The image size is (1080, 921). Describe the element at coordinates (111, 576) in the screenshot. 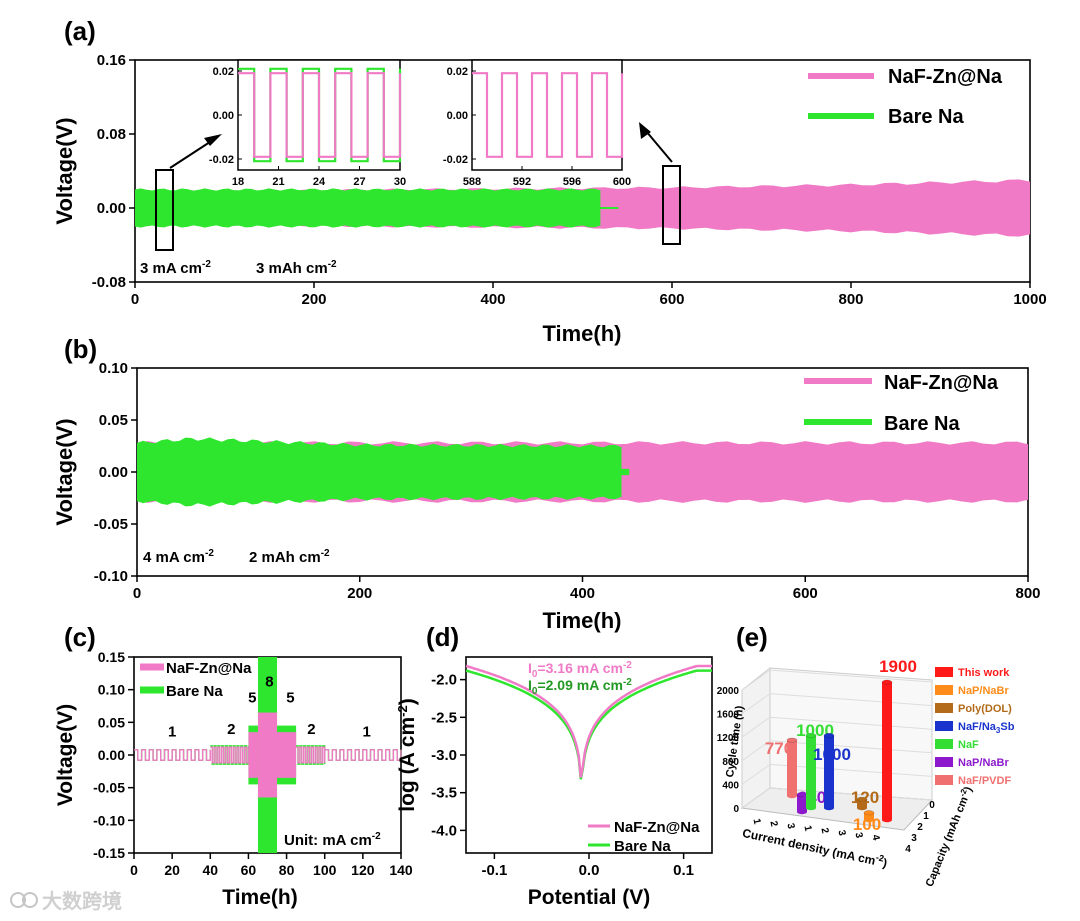

I see `panel-b-ytick-label: -0.10` at that location.